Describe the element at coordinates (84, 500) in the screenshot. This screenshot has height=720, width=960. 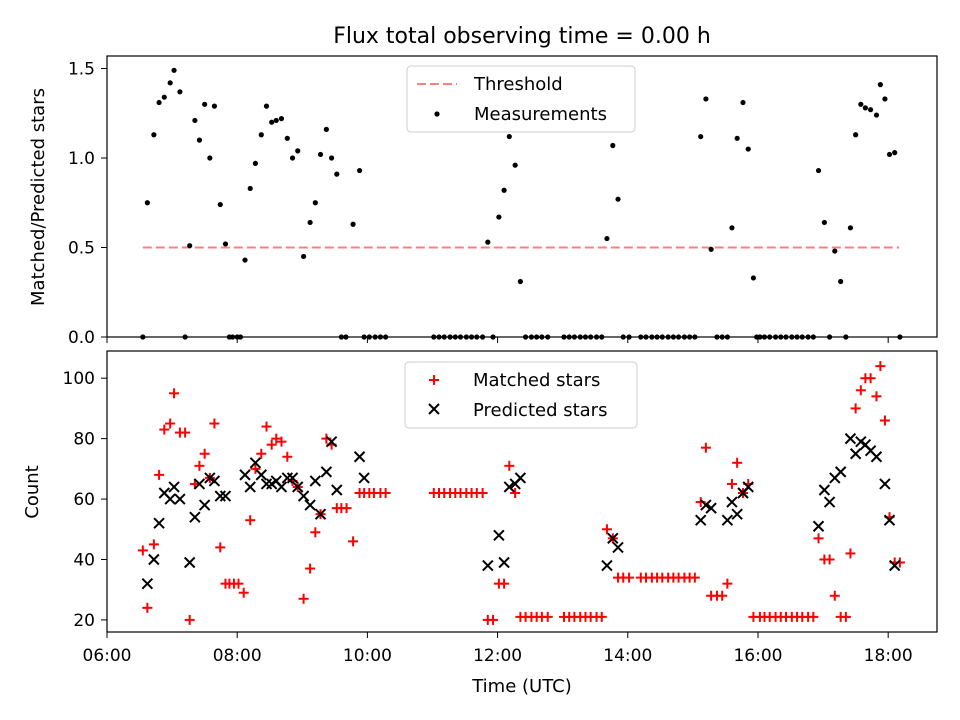
I see `bottom-y-tick-label: 60` at that location.